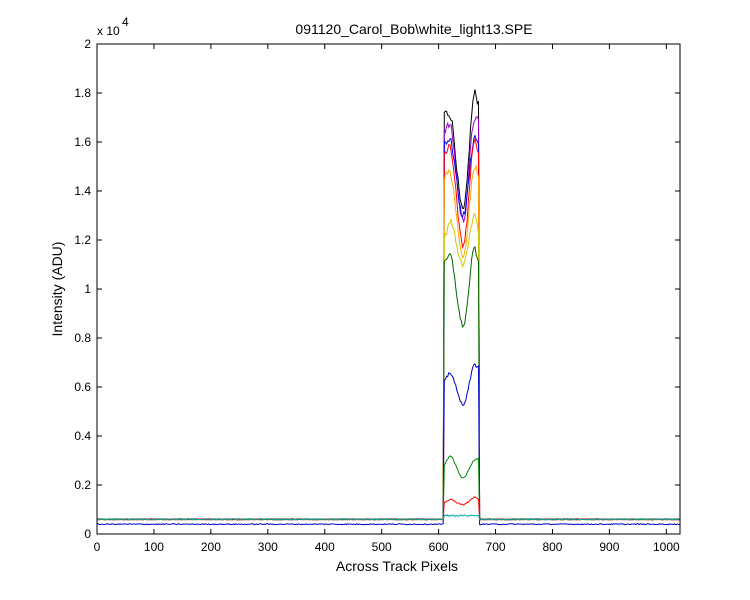 The height and width of the screenshot is (600, 750). I want to click on y-tick-label: 0, so click(87, 534).